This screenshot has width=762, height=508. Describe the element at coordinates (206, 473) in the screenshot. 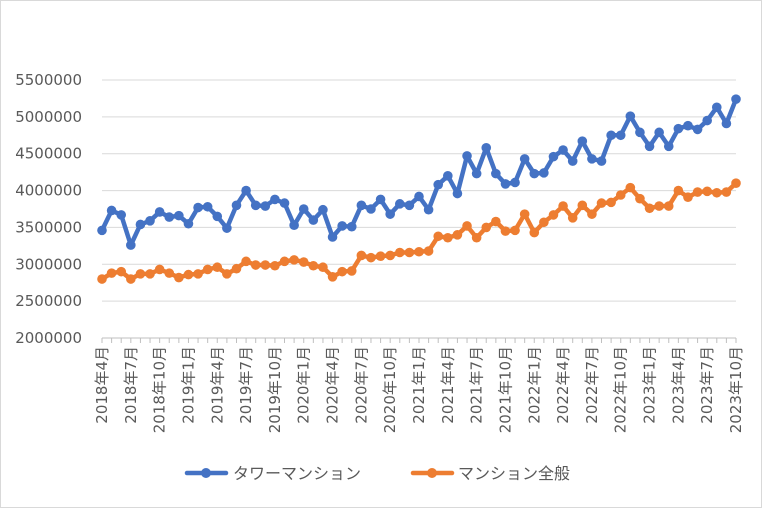

I see `legend-marker-tower-mansion` at that location.